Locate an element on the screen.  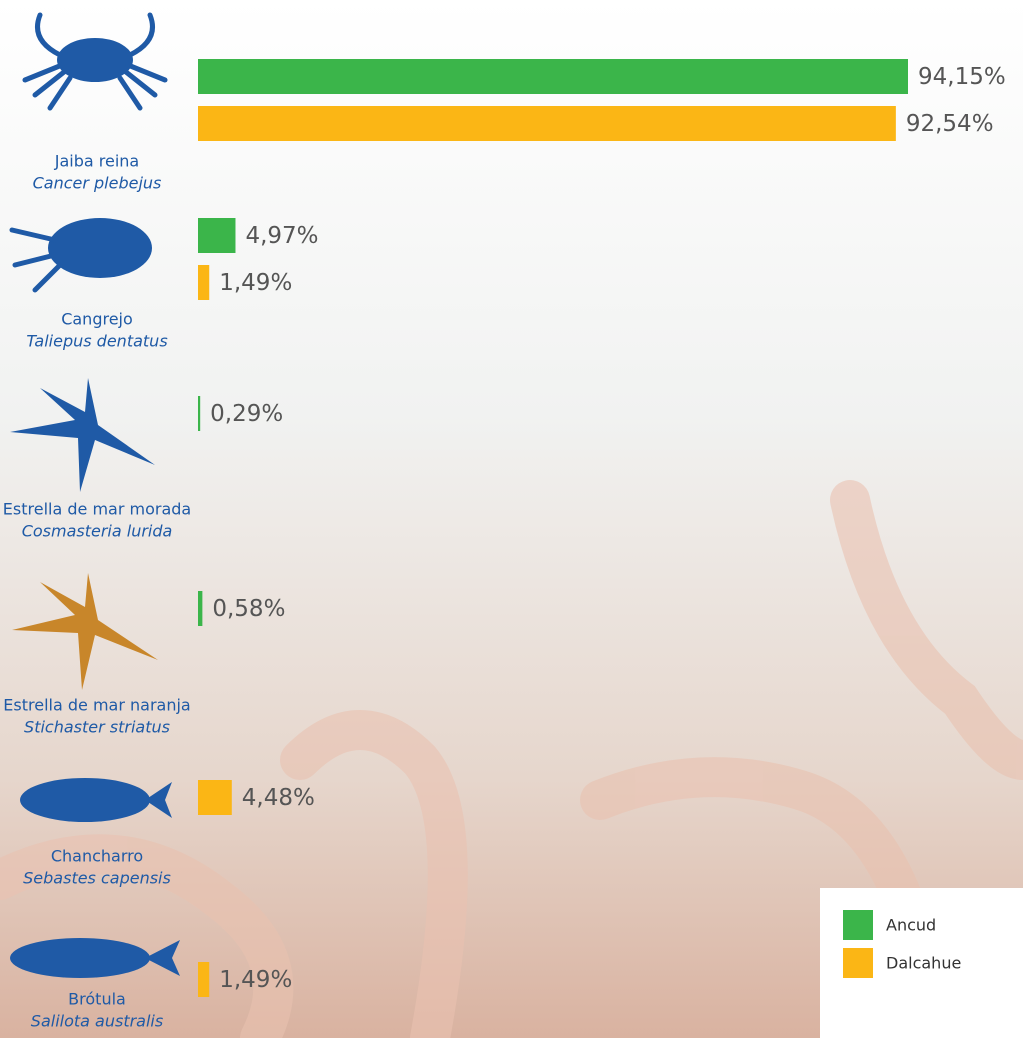
category-name: Chancharro is located at coordinates (97, 856).